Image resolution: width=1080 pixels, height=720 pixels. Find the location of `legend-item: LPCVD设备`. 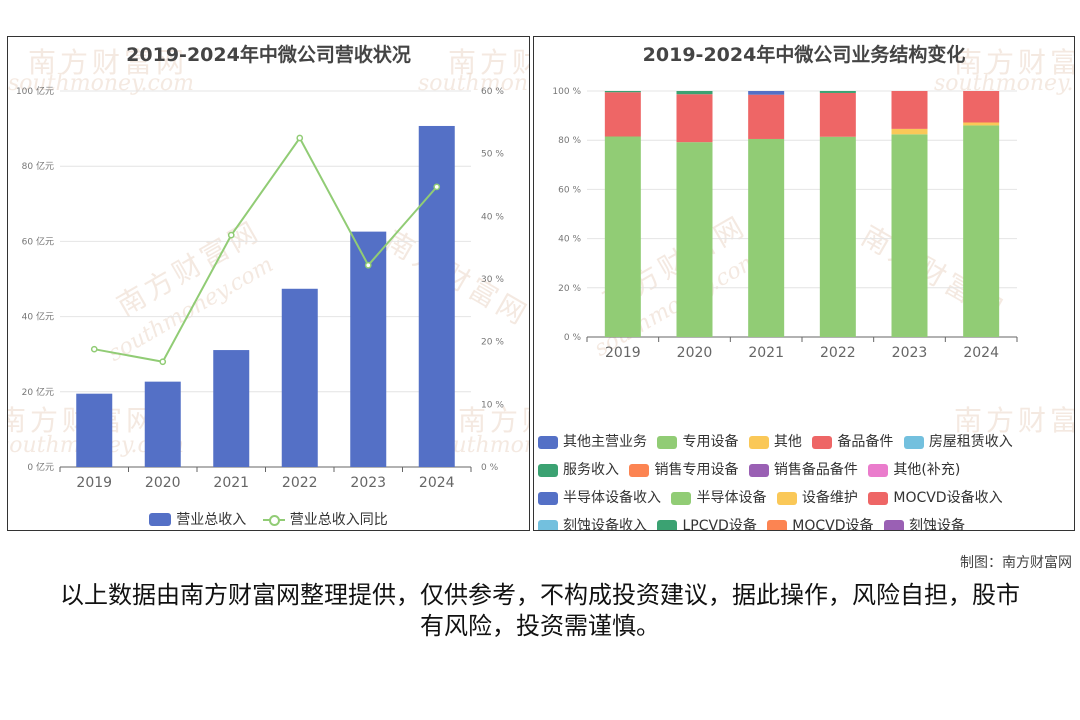

legend-item: LPCVD设备 is located at coordinates (707, 522).